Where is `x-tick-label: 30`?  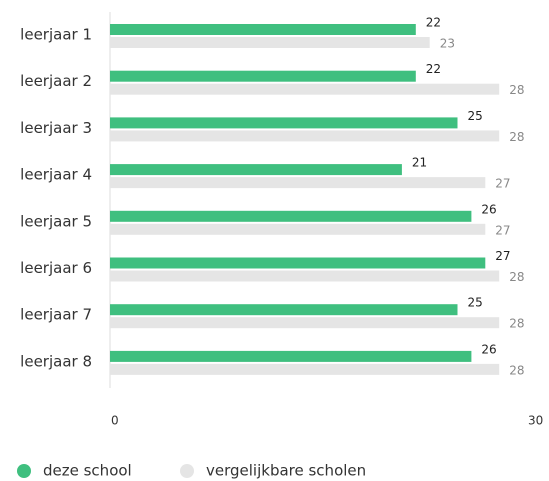 x-tick-label: 30 is located at coordinates (535, 421).